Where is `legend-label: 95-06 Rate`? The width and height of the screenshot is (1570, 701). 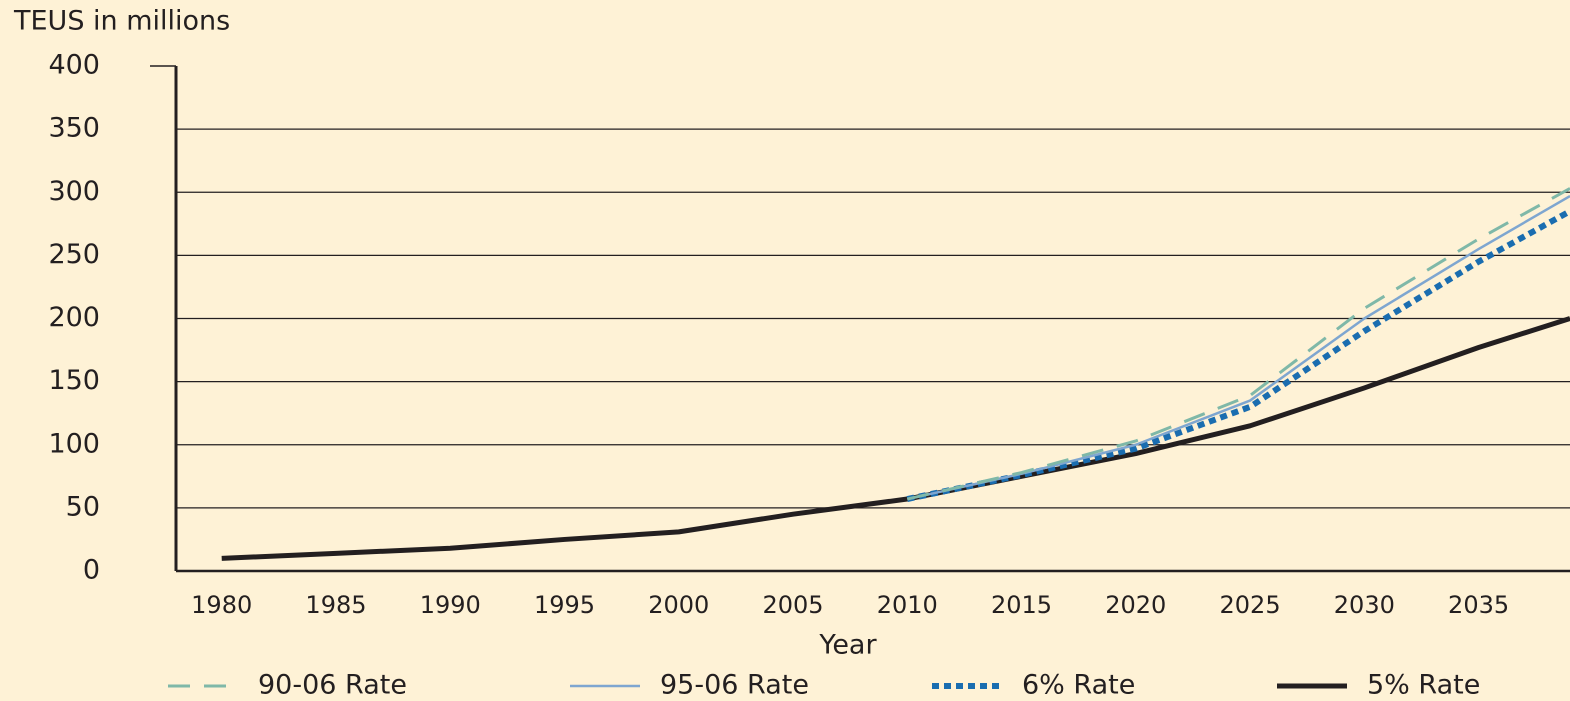
legend-label: 95-06 Rate is located at coordinates (734, 685).